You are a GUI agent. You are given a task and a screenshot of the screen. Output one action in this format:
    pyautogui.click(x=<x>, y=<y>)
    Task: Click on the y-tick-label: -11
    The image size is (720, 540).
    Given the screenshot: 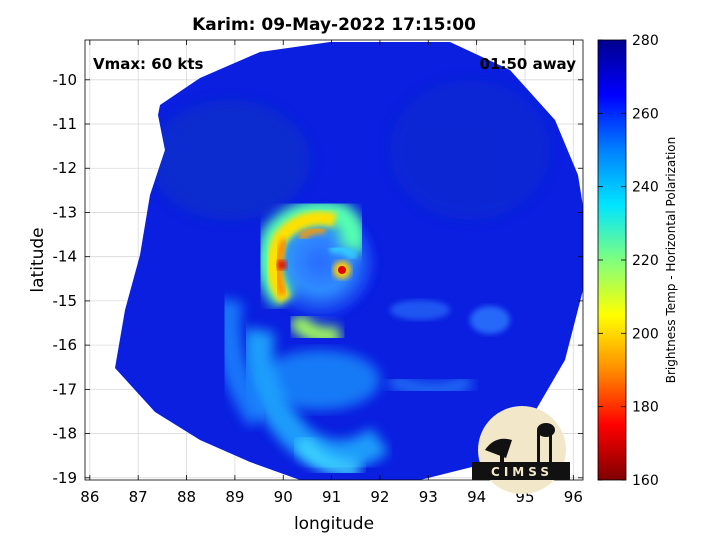 What is the action you would take?
    pyautogui.click(x=65, y=124)
    